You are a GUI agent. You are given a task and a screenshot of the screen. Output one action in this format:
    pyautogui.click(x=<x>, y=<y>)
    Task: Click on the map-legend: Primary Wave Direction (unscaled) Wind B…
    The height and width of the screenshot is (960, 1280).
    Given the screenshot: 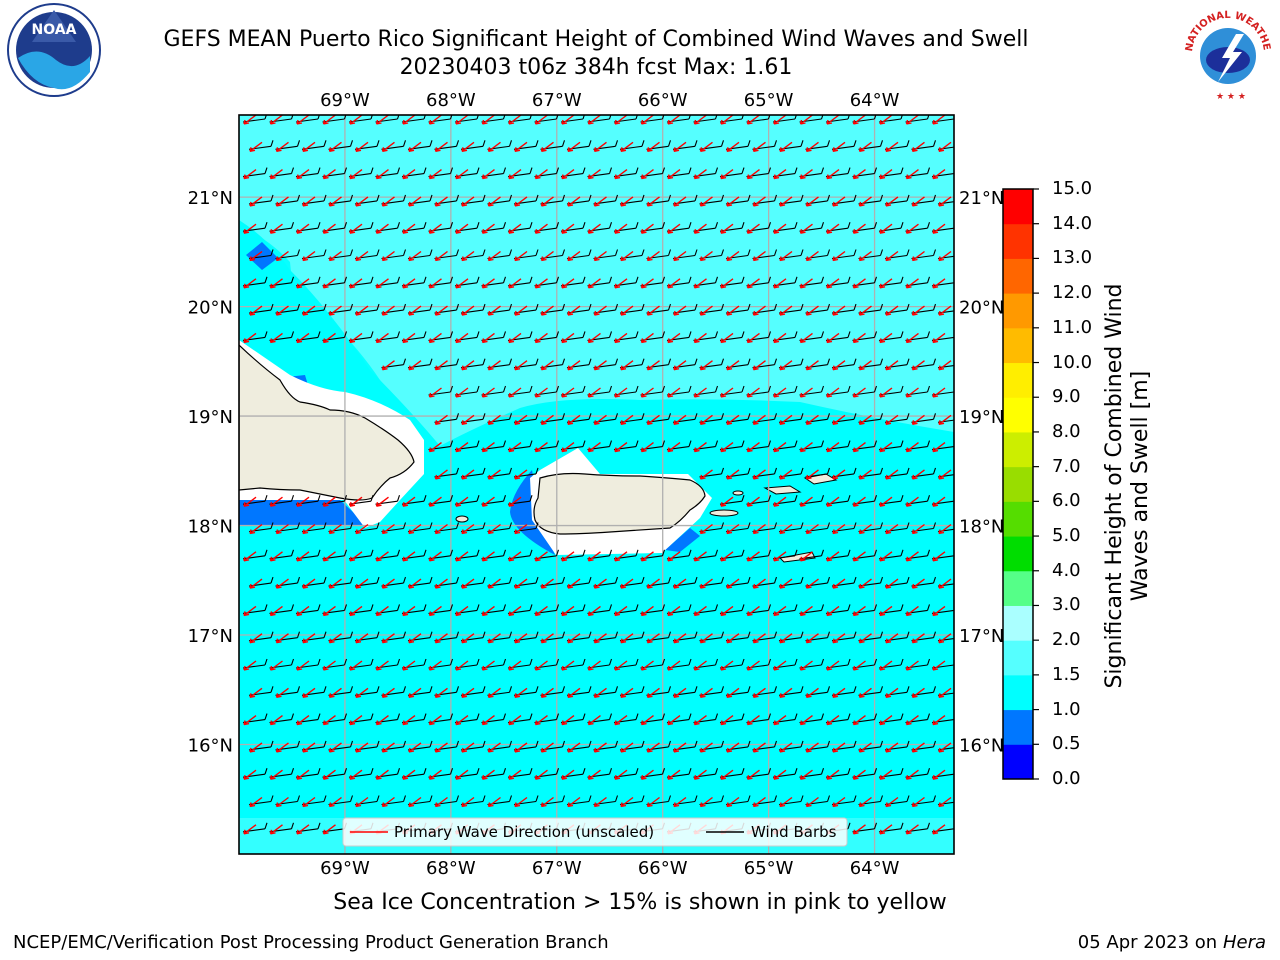 What is the action you would take?
    pyautogui.click(x=595, y=832)
    